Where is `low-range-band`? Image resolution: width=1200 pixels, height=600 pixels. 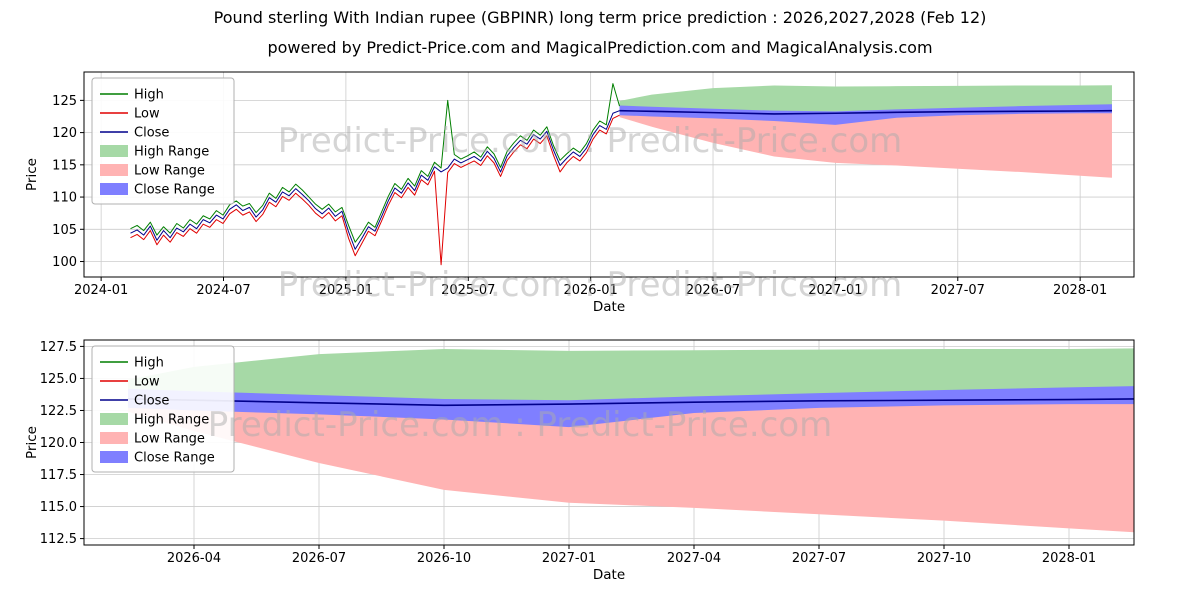 low-range-band is located at coordinates (865, 144).